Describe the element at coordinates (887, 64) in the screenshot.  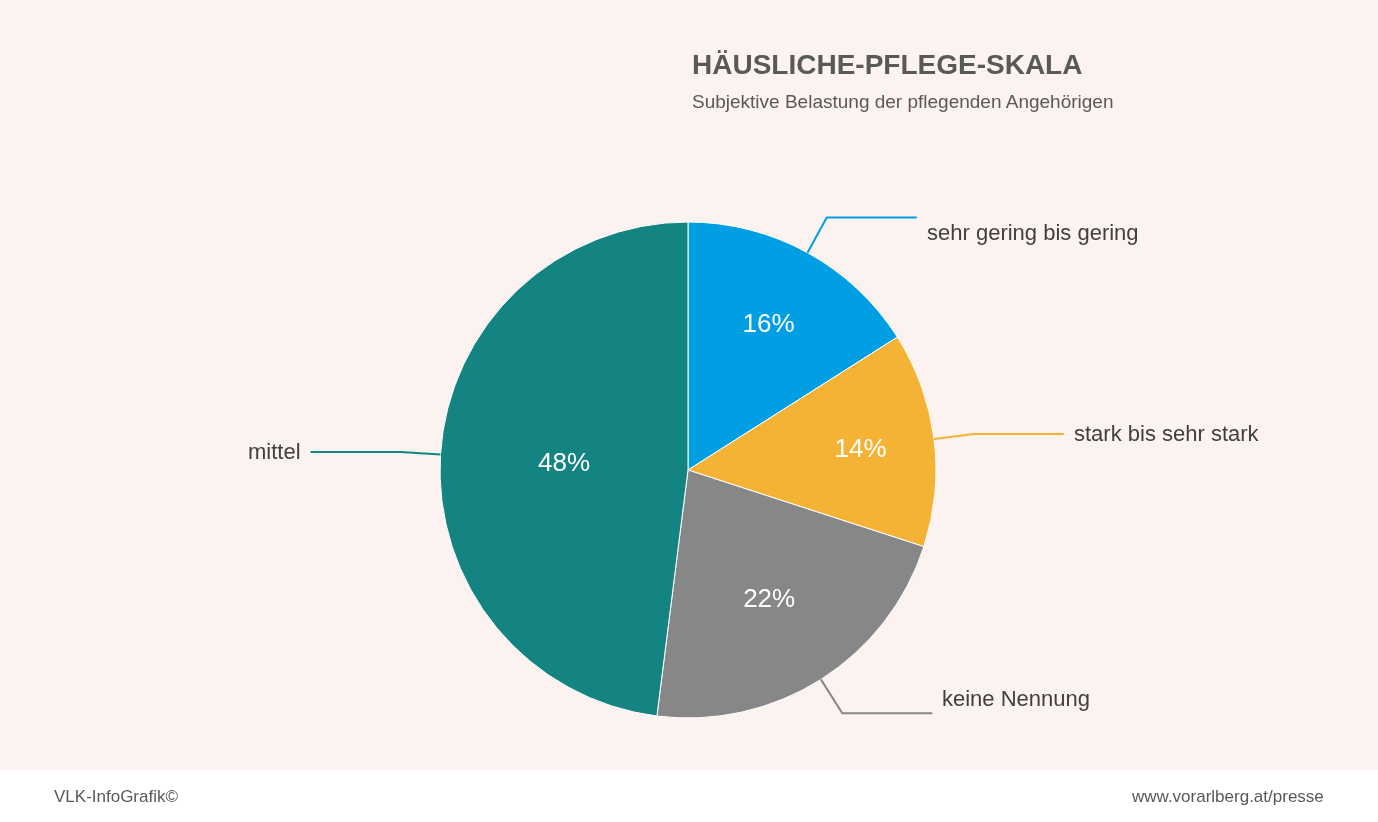
I see `chart-title: HÄUSLICHE-PFLEGE-SKALA` at that location.